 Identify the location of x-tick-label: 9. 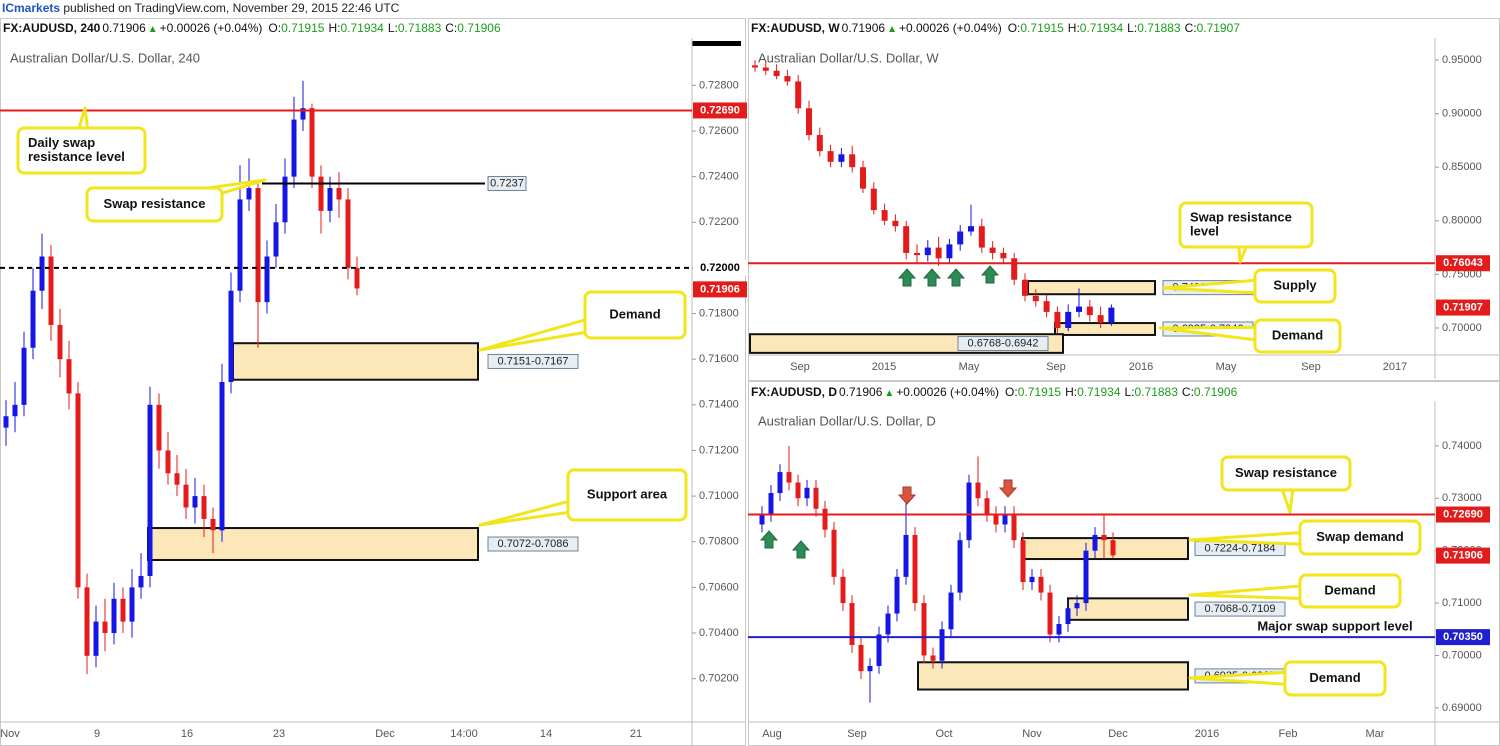
(97, 734).